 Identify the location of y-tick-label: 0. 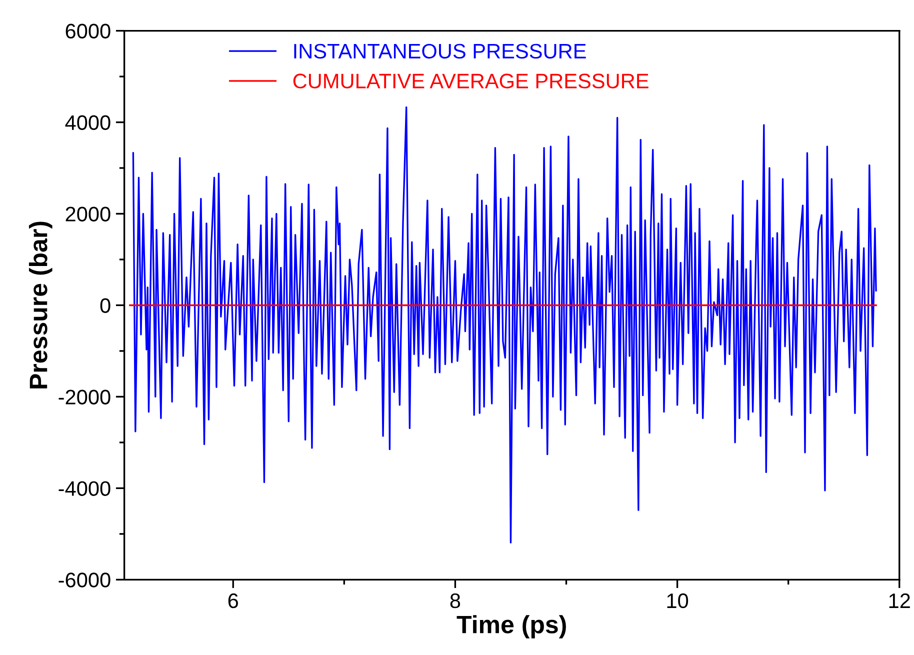
(105, 305).